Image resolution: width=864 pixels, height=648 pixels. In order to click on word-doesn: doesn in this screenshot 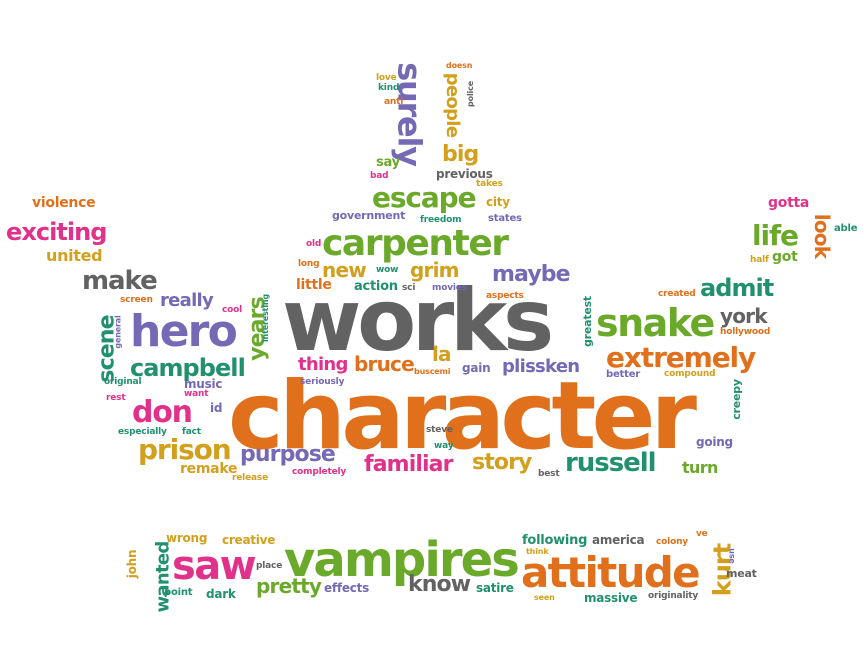, I will do `click(459, 65)`.